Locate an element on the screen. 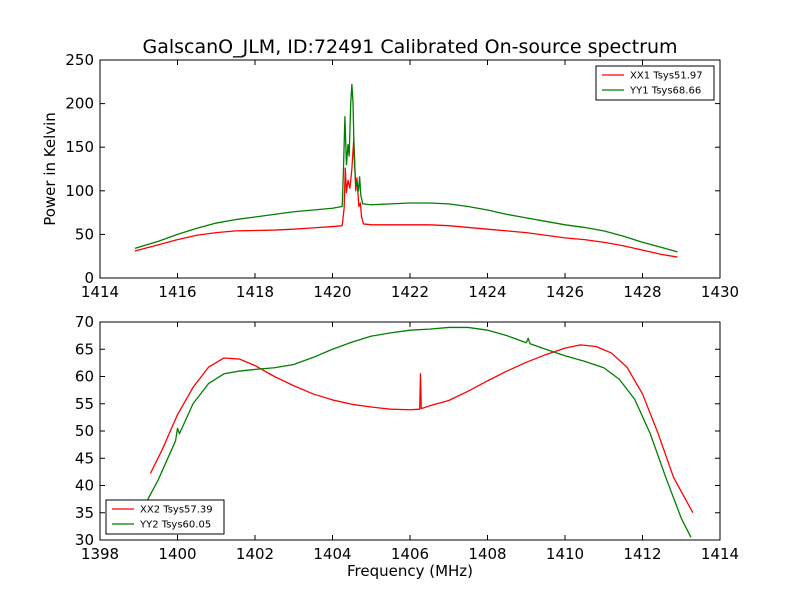 The width and height of the screenshot is (800, 600). top-legend-label-2: YY1 Tsys68.66 is located at coordinates (665, 91).